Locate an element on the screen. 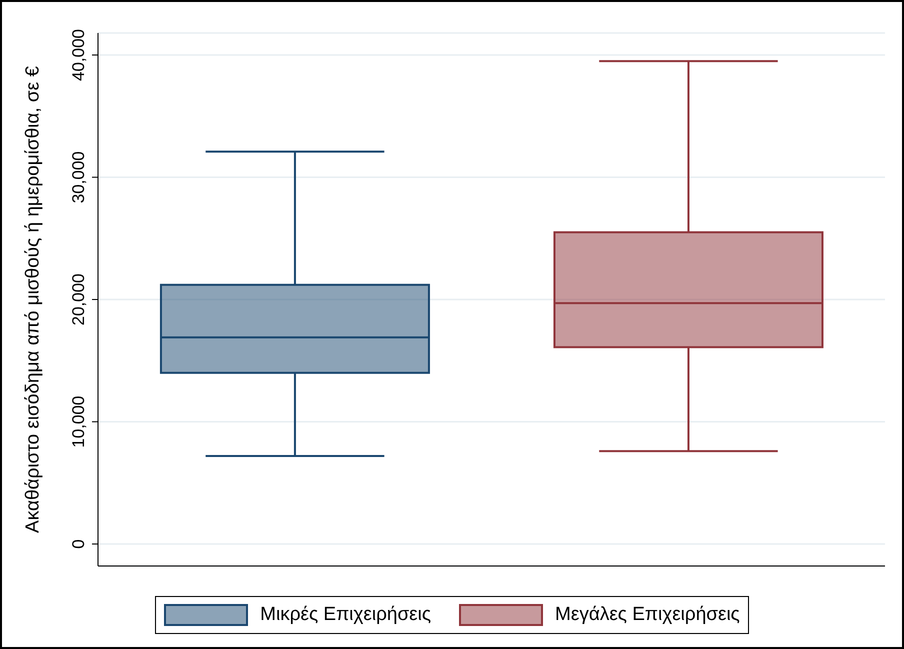  y-axis-title: Ακαθάριστο εισόδημα από μισθούς ή ημερομίσθια, σε € is located at coordinates (33, 299).